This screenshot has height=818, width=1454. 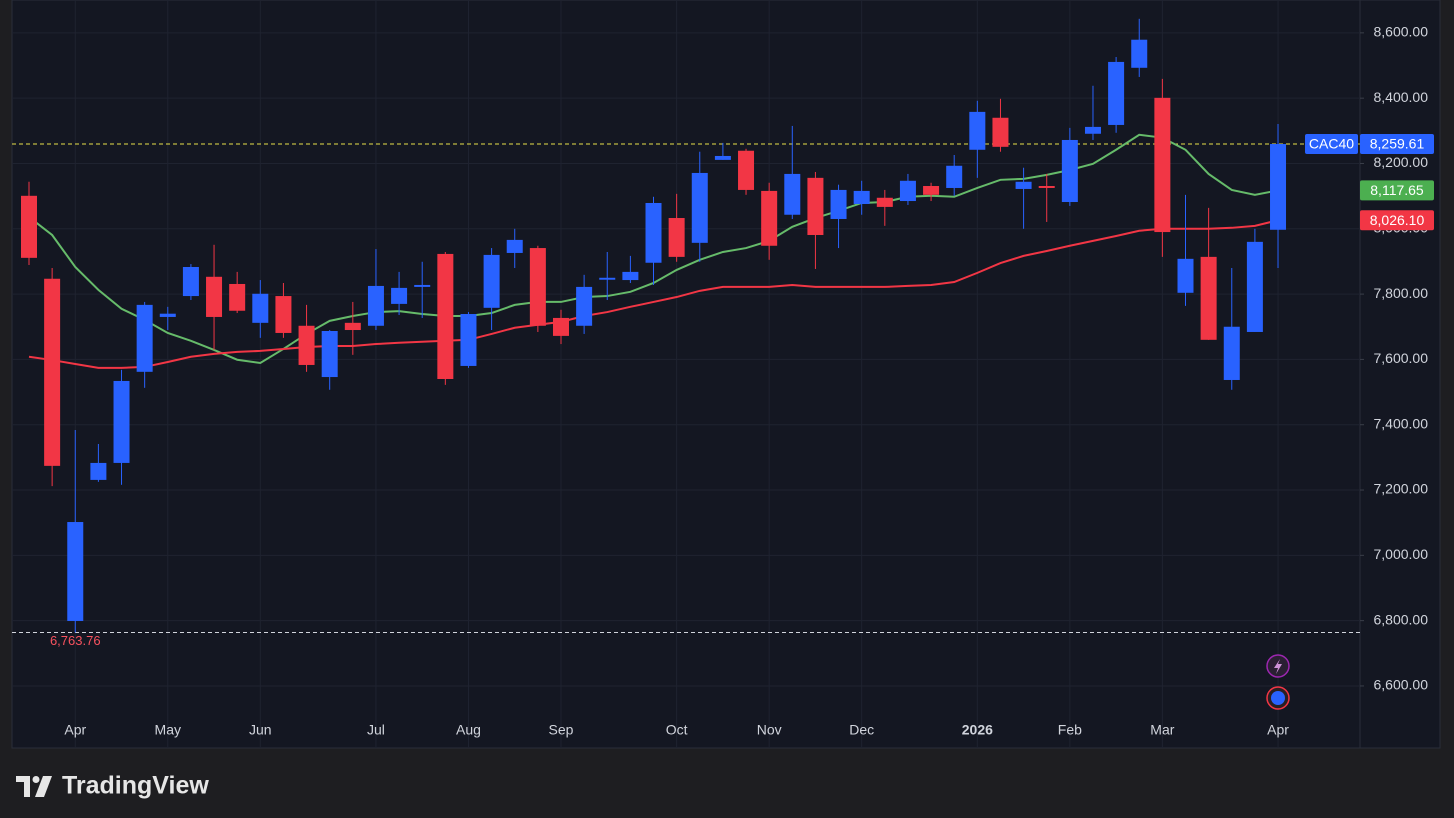 I want to click on price-badges: 8,259.61 CAC40 8,117.65 8,026.10, so click(x=1369, y=182).